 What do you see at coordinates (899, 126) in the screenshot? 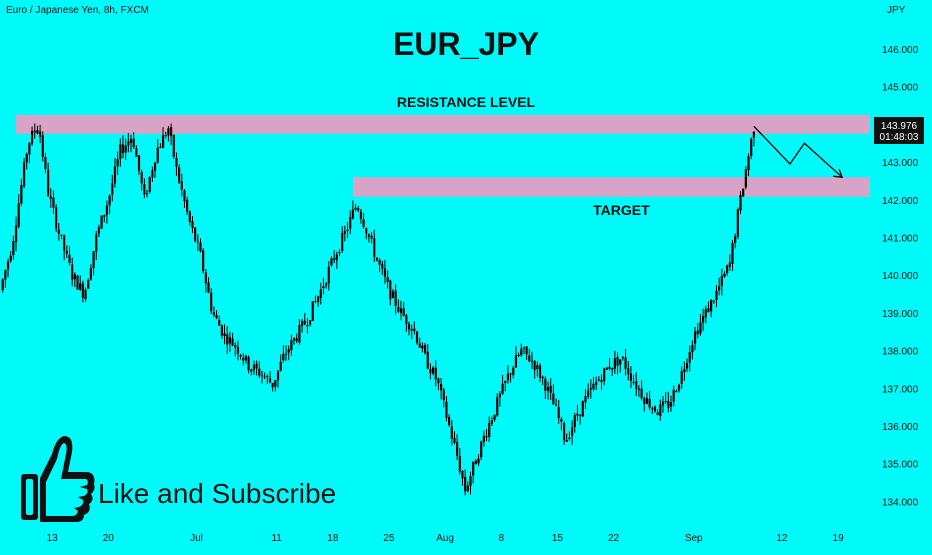
I see `price-badge-value: 143.976` at bounding box center [899, 126].